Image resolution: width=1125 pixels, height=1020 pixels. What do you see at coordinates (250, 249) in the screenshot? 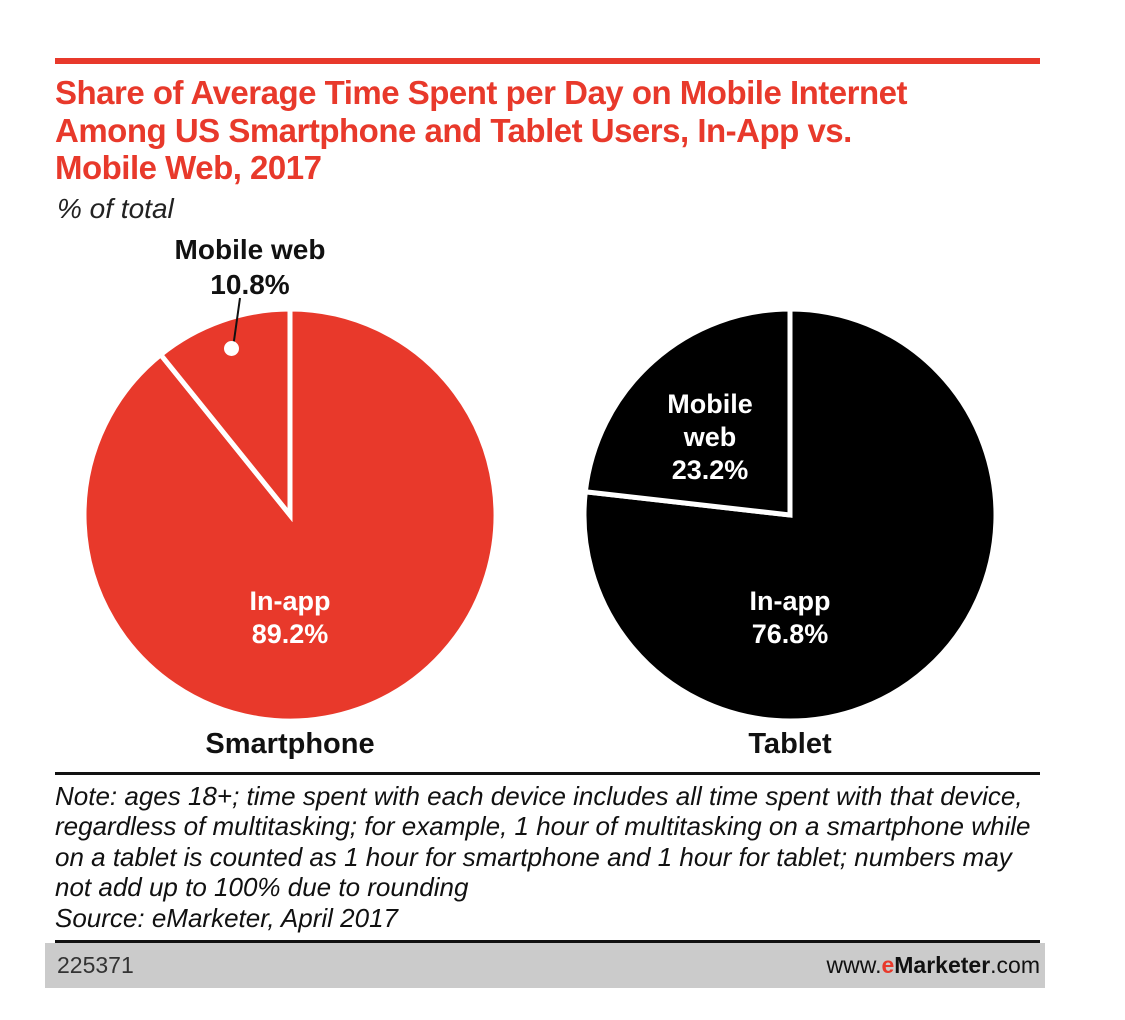
I see `smartphone-mobile-web-label: Mobile web` at bounding box center [250, 249].